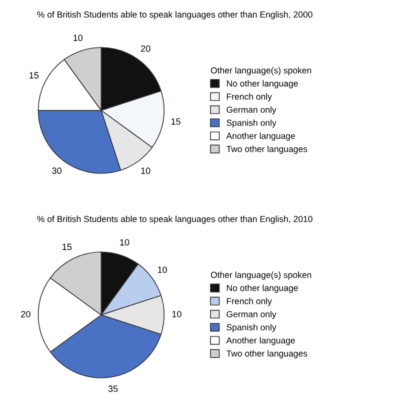 This screenshot has width=413, height=409. I want to click on data-label: 30, so click(57, 171).